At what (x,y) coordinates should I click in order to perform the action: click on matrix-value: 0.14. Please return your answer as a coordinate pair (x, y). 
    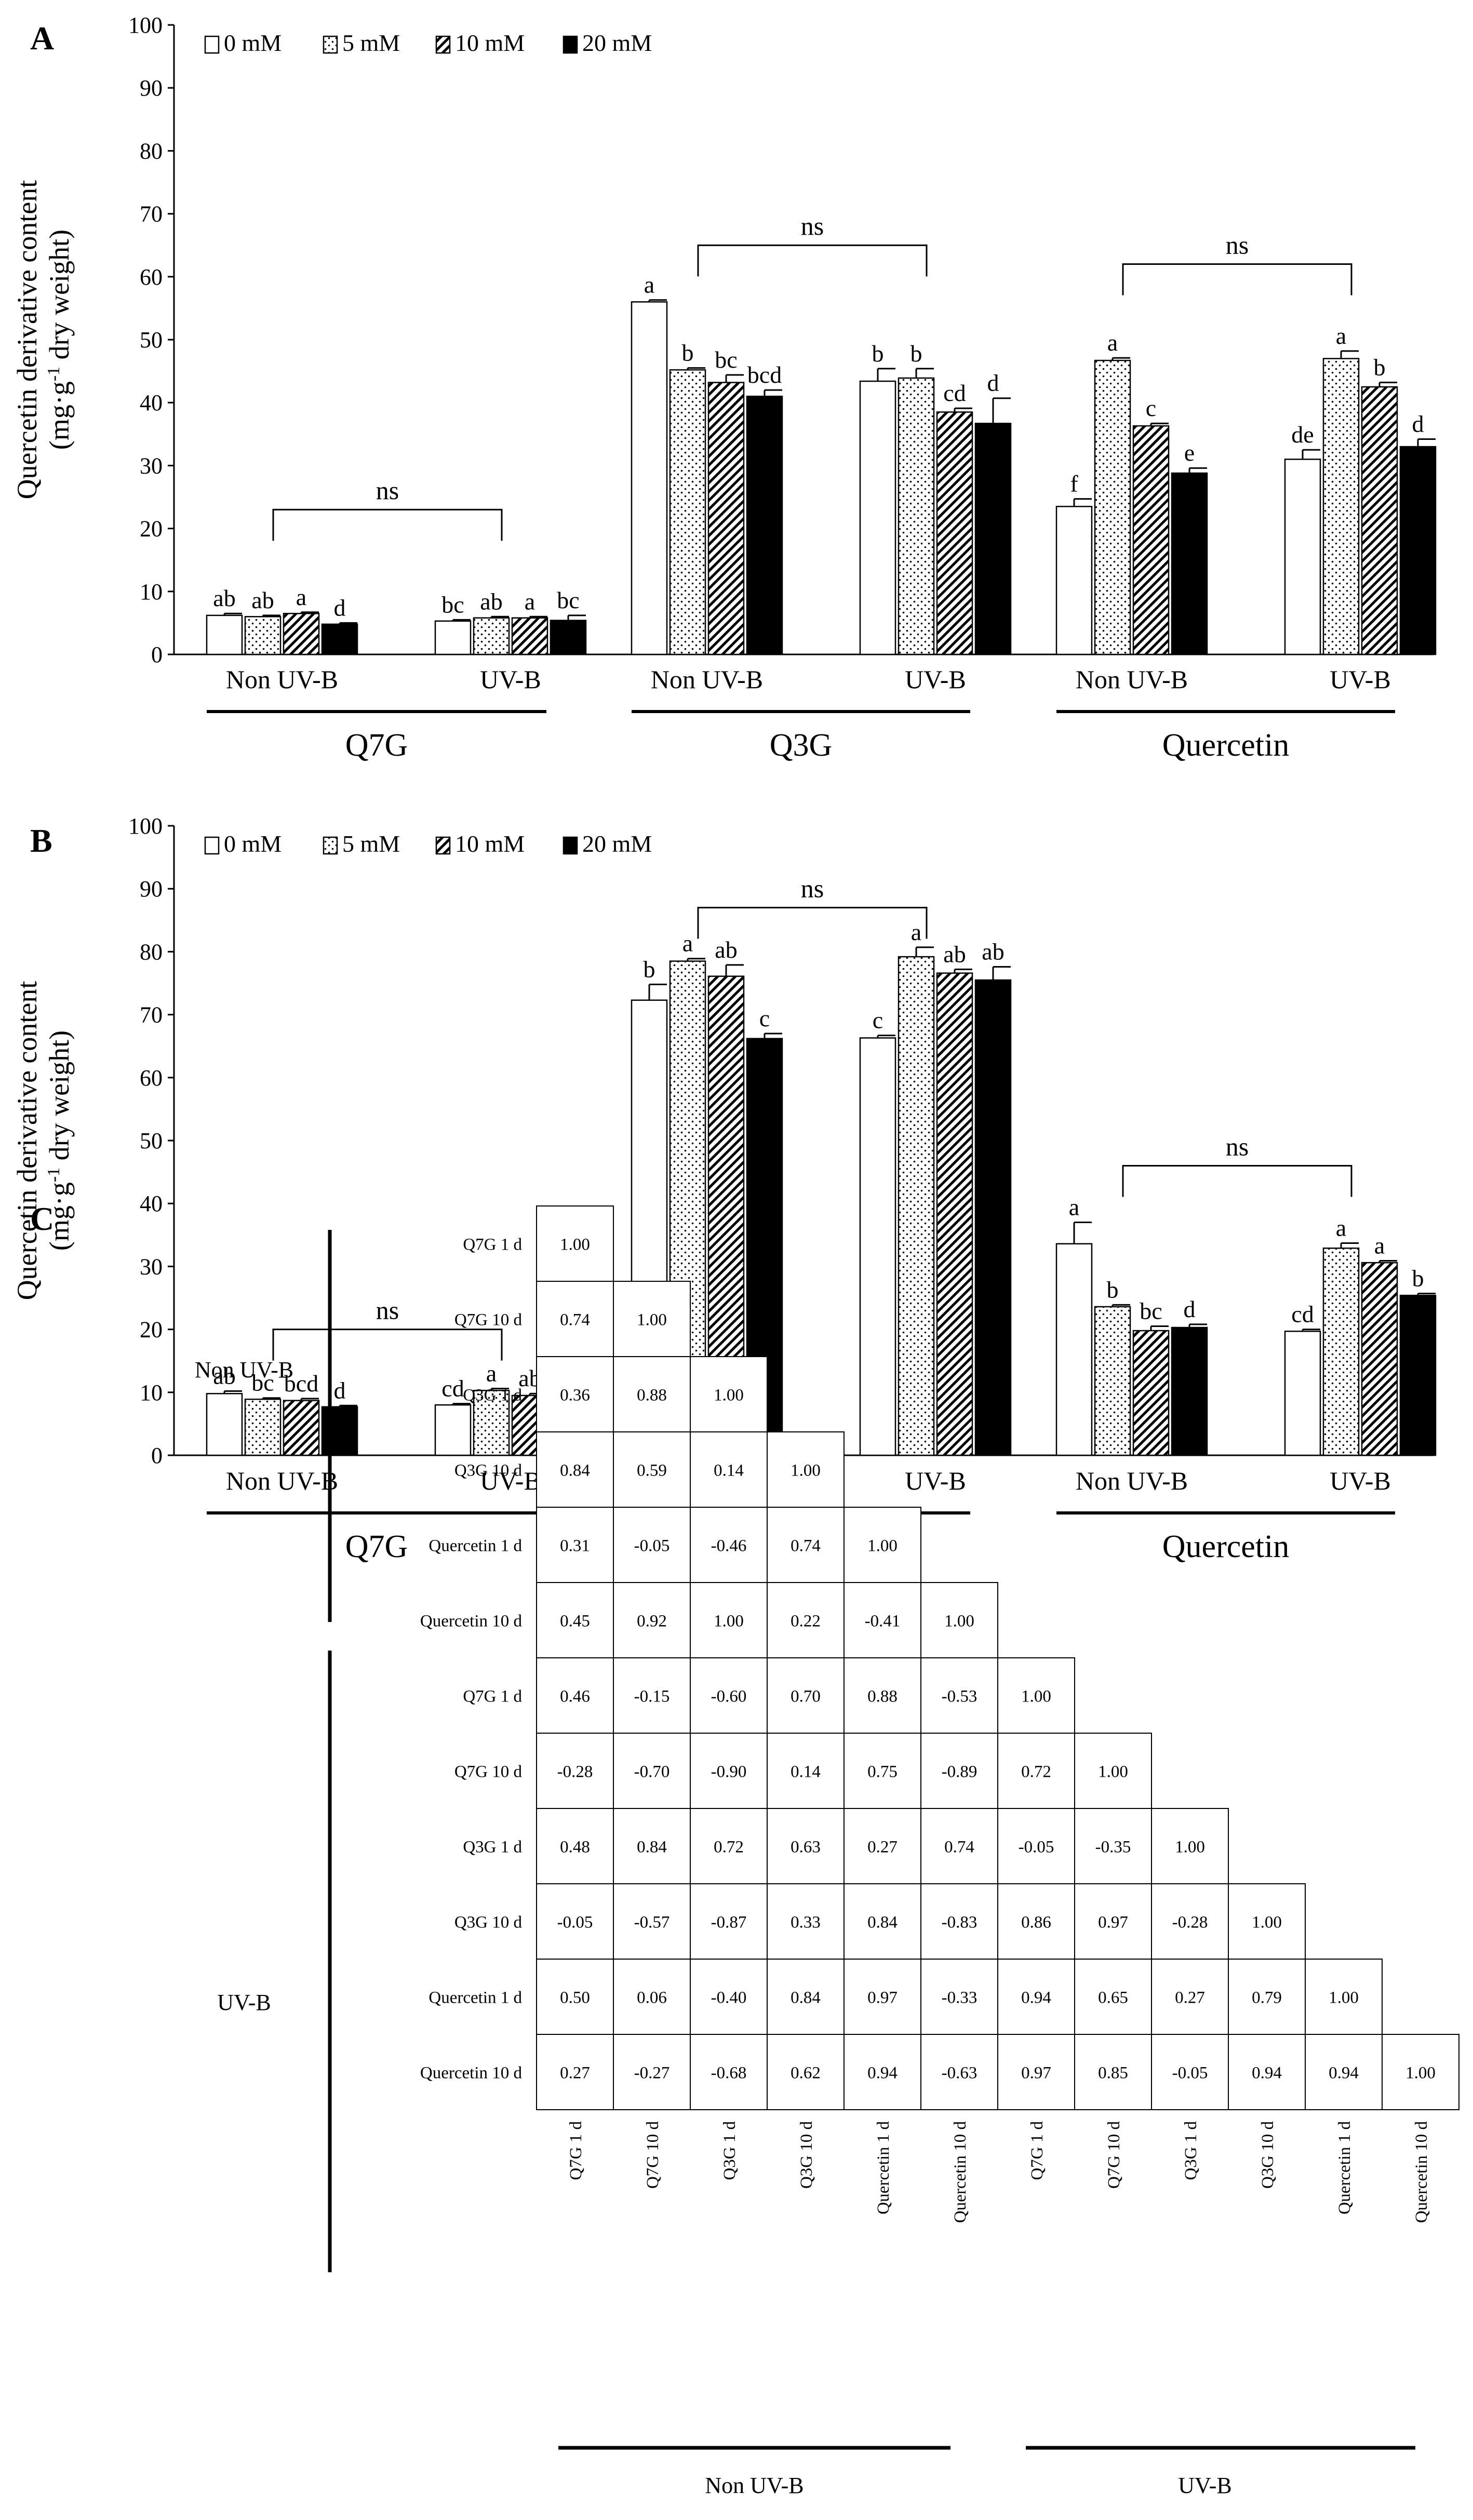
    Looking at the image, I should click on (729, 1471).